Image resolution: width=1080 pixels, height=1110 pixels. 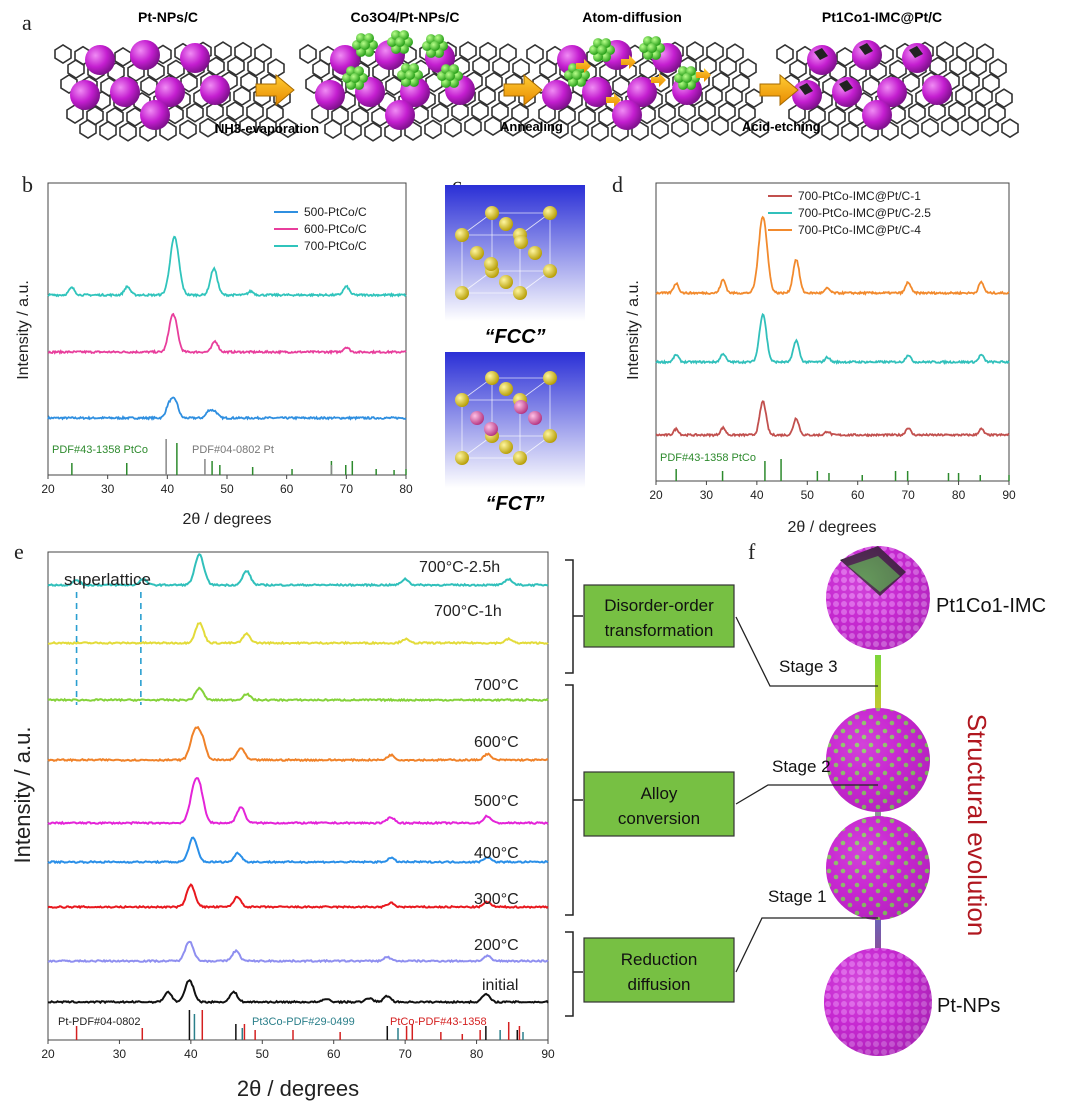 What do you see at coordinates (48, 489) in the screenshot?
I see `b-tick-label: 20` at bounding box center [48, 489].